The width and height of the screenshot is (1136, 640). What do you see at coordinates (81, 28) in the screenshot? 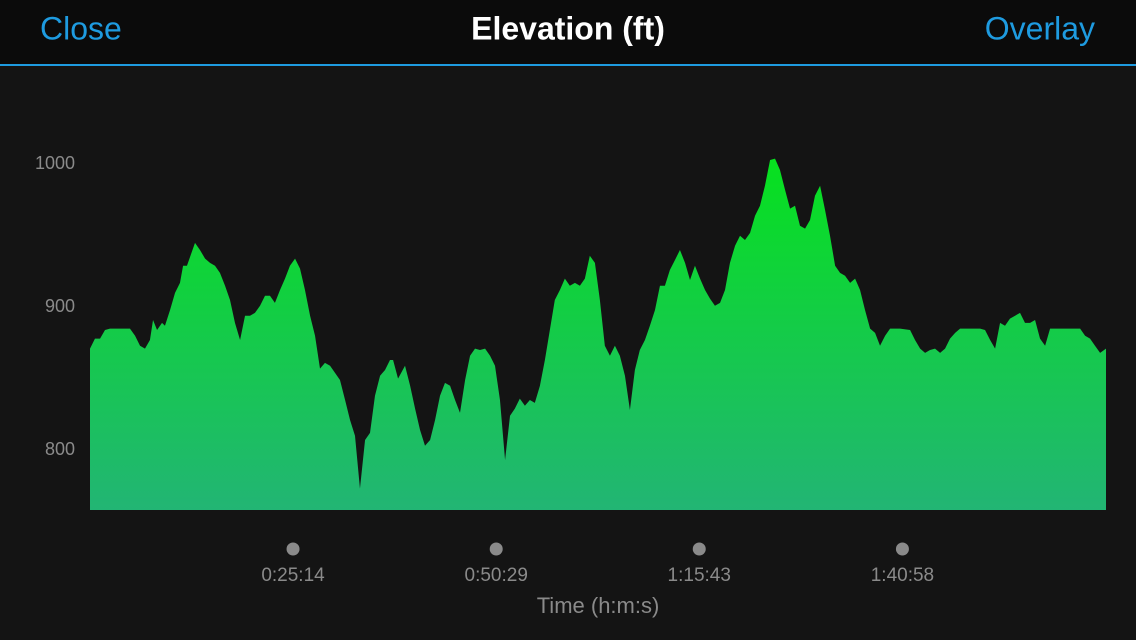
I see `close-button: Close` at bounding box center [81, 28].